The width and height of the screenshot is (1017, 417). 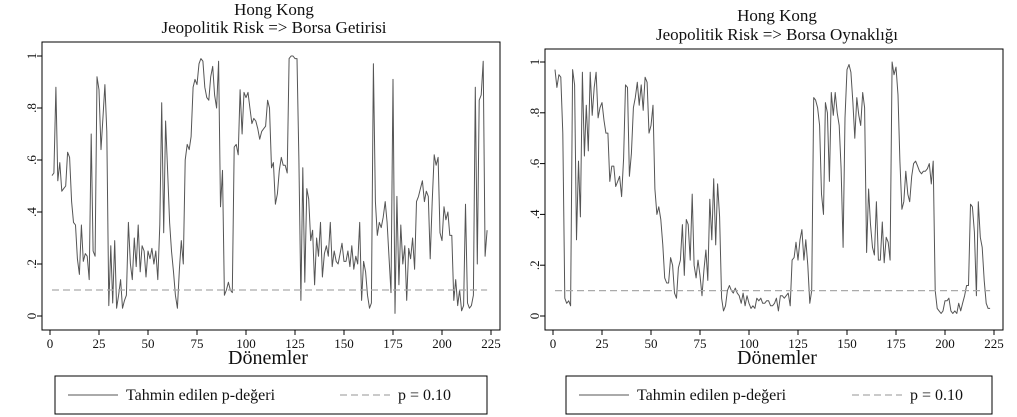 What do you see at coordinates (798, 343) in the screenshot?
I see `right-x-tick-label: 125` at bounding box center [798, 343].